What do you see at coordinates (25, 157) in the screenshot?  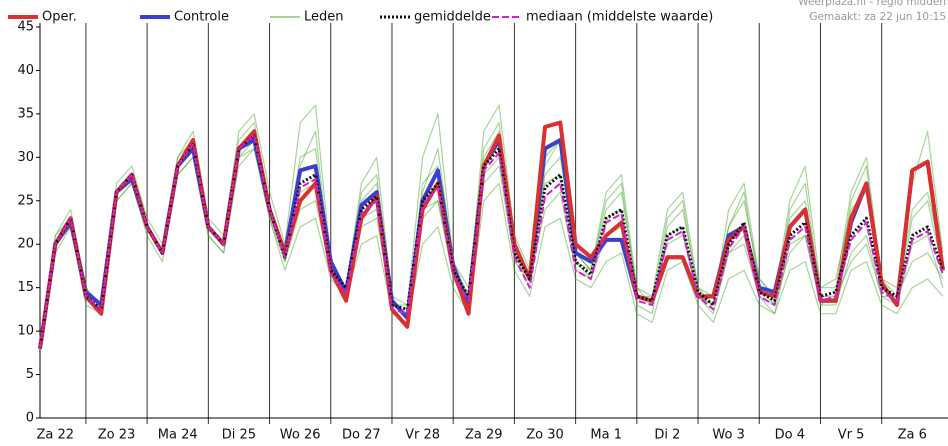 I see `y-tick-label: 30` at bounding box center [25, 157].